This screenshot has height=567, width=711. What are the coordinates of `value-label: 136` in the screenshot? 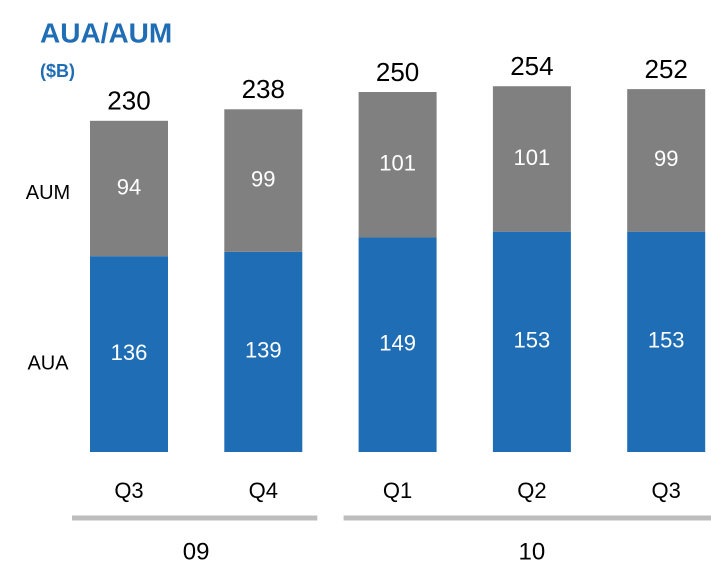 It's located at (129, 352).